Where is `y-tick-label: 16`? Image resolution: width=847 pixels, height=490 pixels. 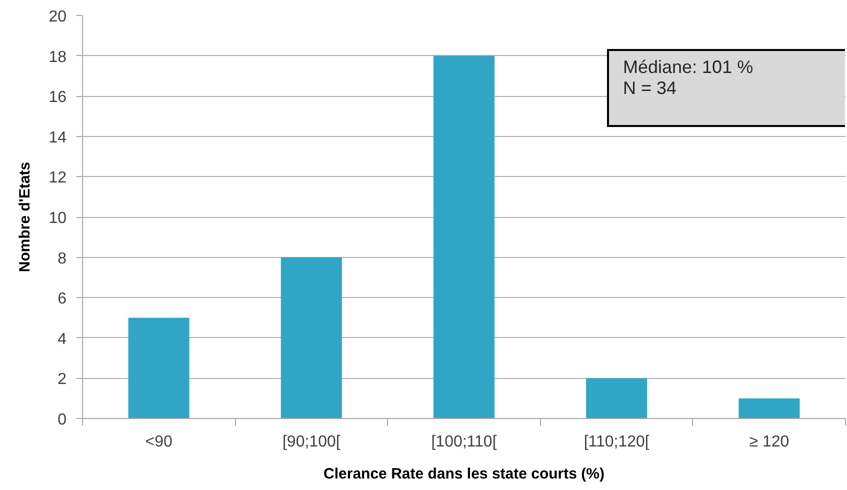 y-tick-label: 16 is located at coordinates (57, 97).